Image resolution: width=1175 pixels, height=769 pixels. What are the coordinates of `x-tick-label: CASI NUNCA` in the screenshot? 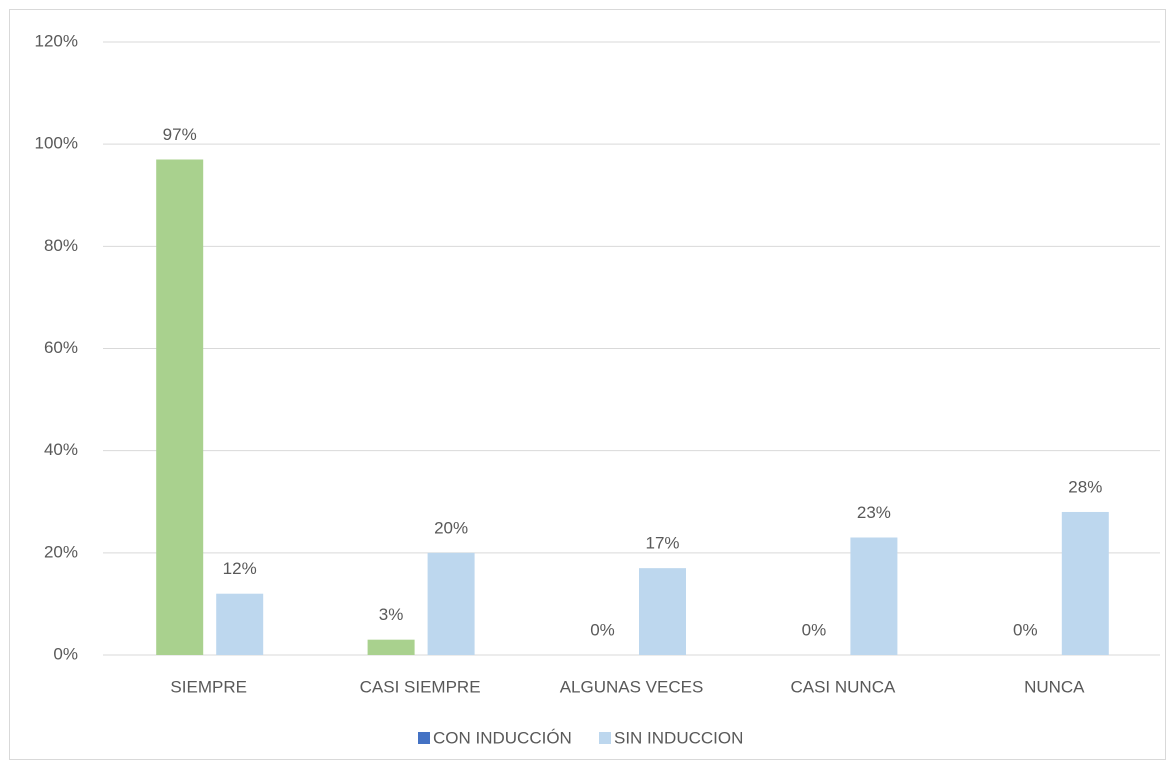 It's located at (843, 686).